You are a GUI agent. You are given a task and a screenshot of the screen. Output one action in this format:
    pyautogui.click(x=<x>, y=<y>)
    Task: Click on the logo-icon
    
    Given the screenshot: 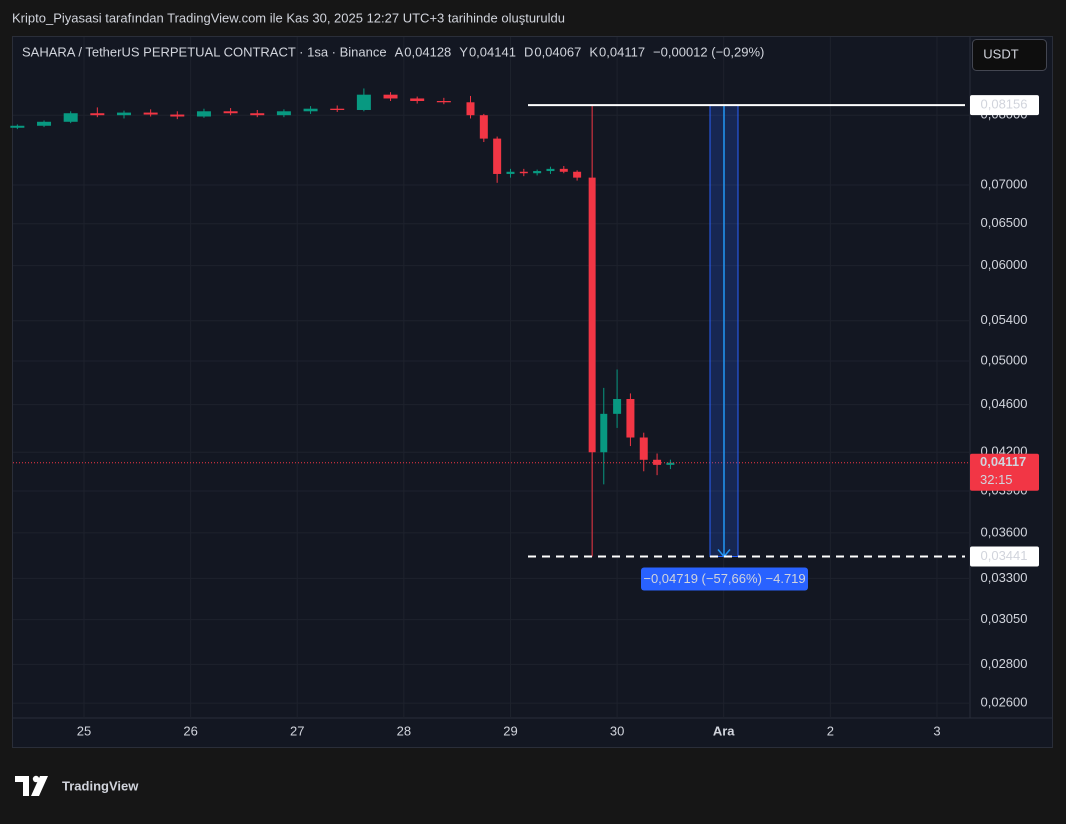 What is the action you would take?
    pyautogui.click(x=31, y=785)
    